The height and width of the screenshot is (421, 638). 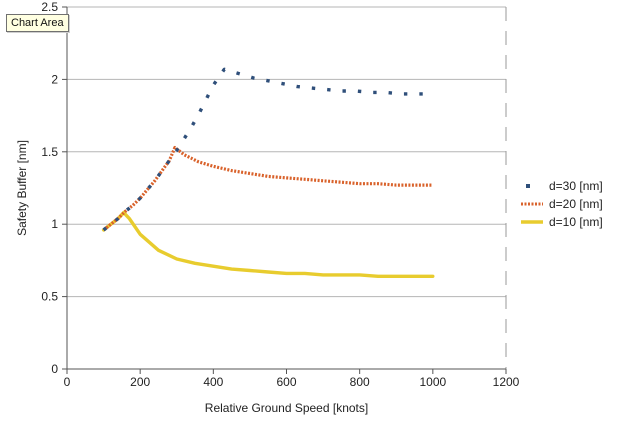 What do you see at coordinates (213, 382) in the screenshot?
I see `x-tick-label: 400` at bounding box center [213, 382].